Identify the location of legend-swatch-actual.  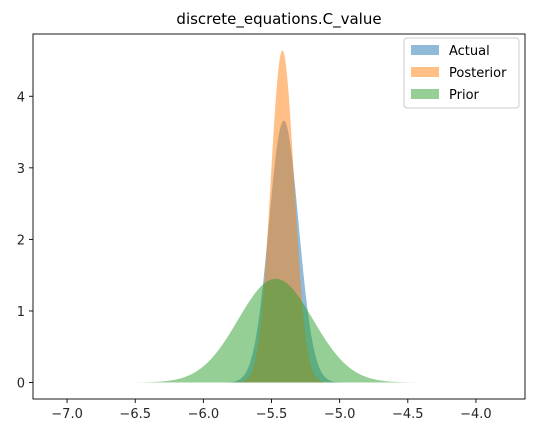
(425, 50).